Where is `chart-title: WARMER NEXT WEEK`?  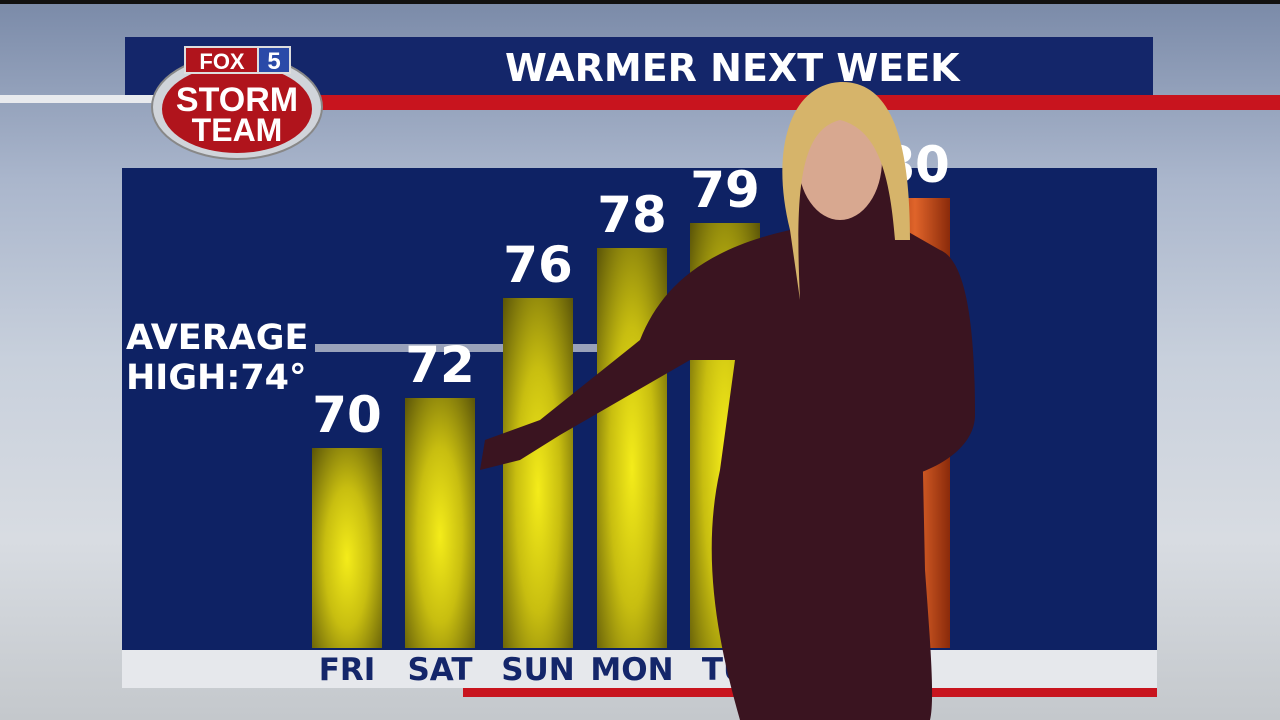 chart-title: WARMER NEXT WEEK is located at coordinates (732, 68).